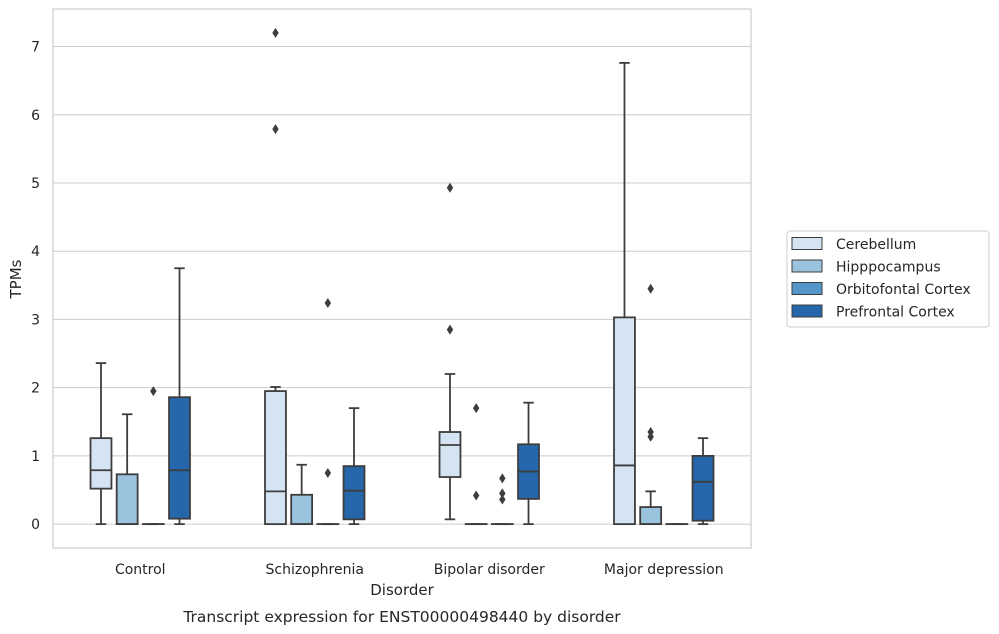 This screenshot has width=999, height=634. Describe the element at coordinates (876, 245) in the screenshot. I see `legend-label: Cerebellum` at that location.